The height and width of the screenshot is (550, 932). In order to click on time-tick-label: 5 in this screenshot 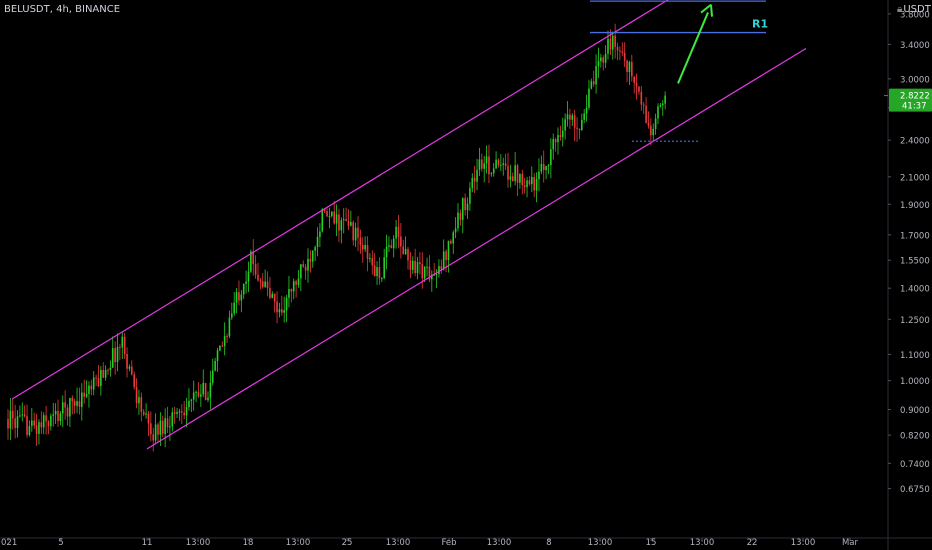, I will do `click(60, 543)`.